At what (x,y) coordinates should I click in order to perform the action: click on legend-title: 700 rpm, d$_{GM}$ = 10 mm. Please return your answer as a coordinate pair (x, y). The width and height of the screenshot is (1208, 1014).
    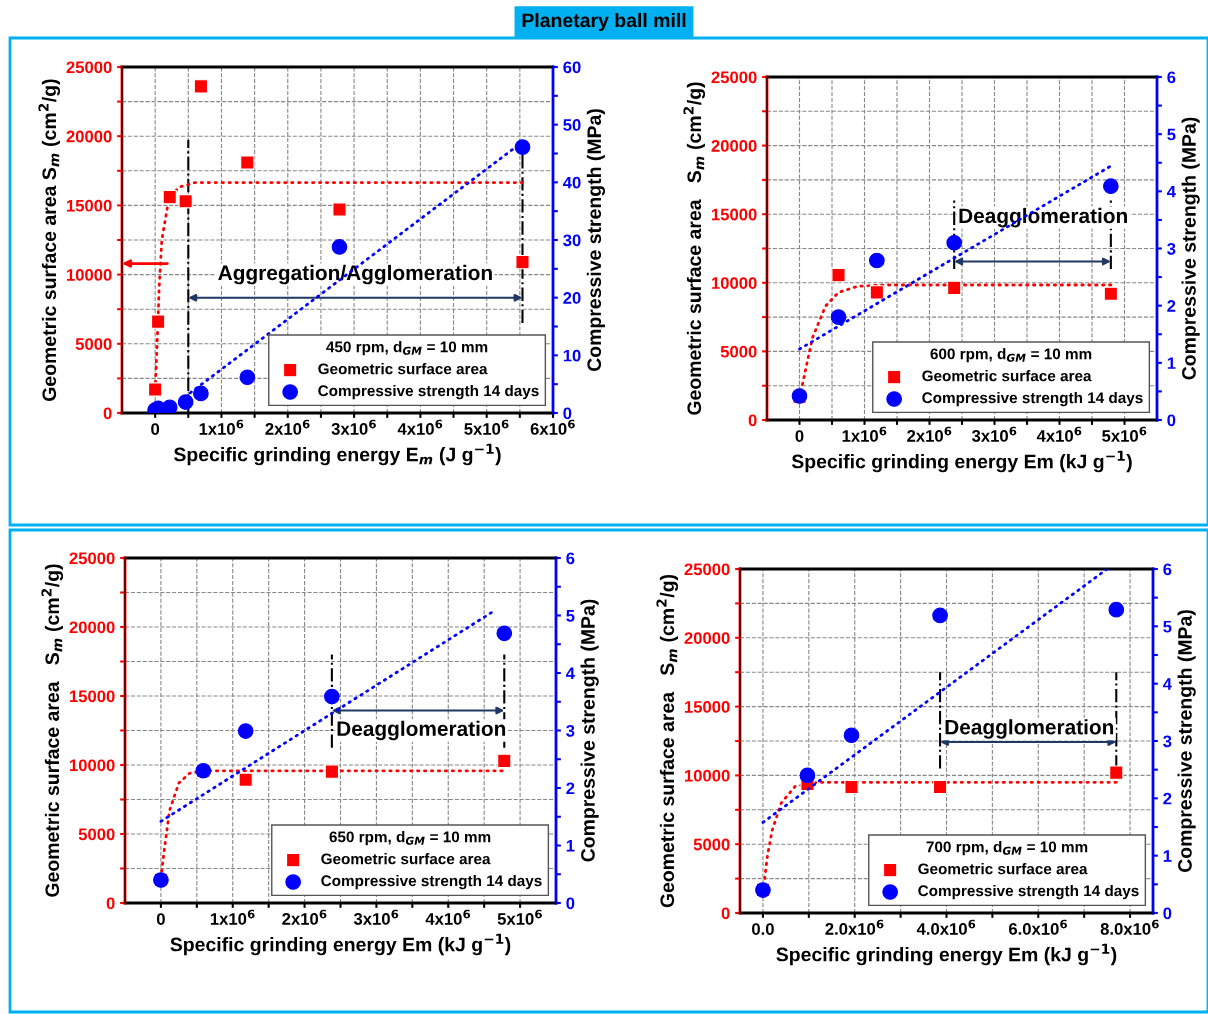
    Looking at the image, I should click on (1007, 848).